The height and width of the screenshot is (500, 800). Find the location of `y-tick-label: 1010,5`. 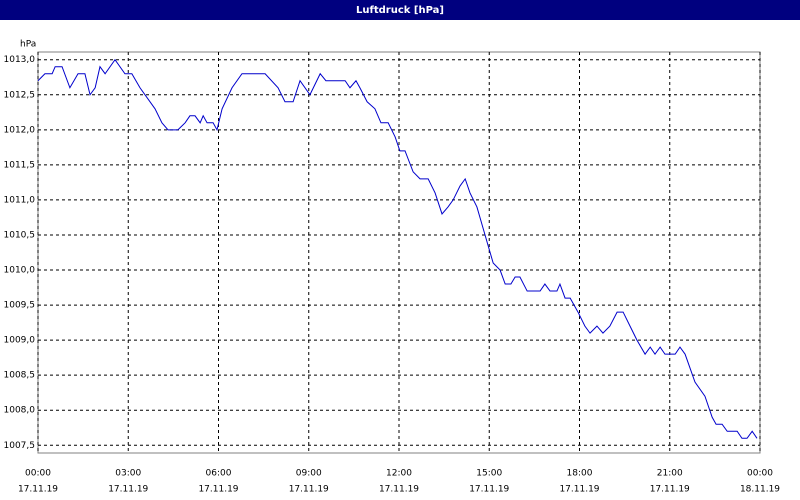

y-tick-label: 1010,5 is located at coordinates (20, 235).